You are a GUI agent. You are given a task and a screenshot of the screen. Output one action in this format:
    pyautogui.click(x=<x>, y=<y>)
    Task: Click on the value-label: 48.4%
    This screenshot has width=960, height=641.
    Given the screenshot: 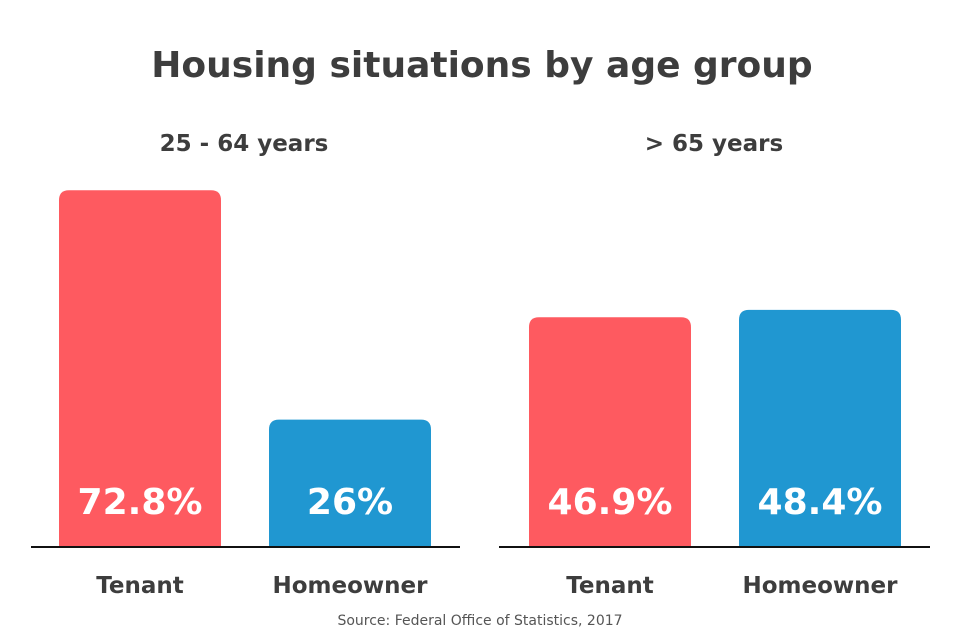 What is the action you would take?
    pyautogui.click(x=820, y=502)
    